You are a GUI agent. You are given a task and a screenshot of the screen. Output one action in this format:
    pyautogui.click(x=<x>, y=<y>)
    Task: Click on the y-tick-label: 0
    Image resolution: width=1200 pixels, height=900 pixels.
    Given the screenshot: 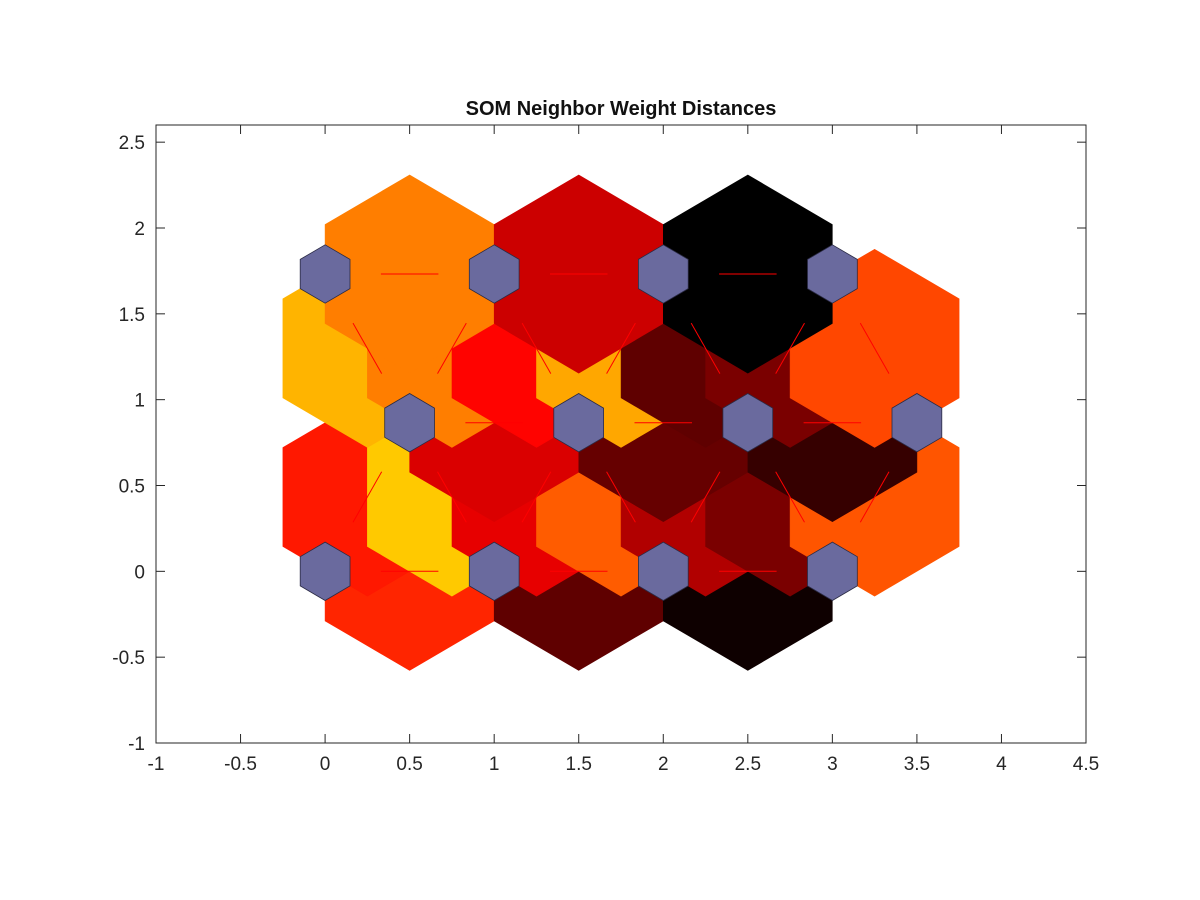 What is the action you would take?
    pyautogui.click(x=139, y=572)
    